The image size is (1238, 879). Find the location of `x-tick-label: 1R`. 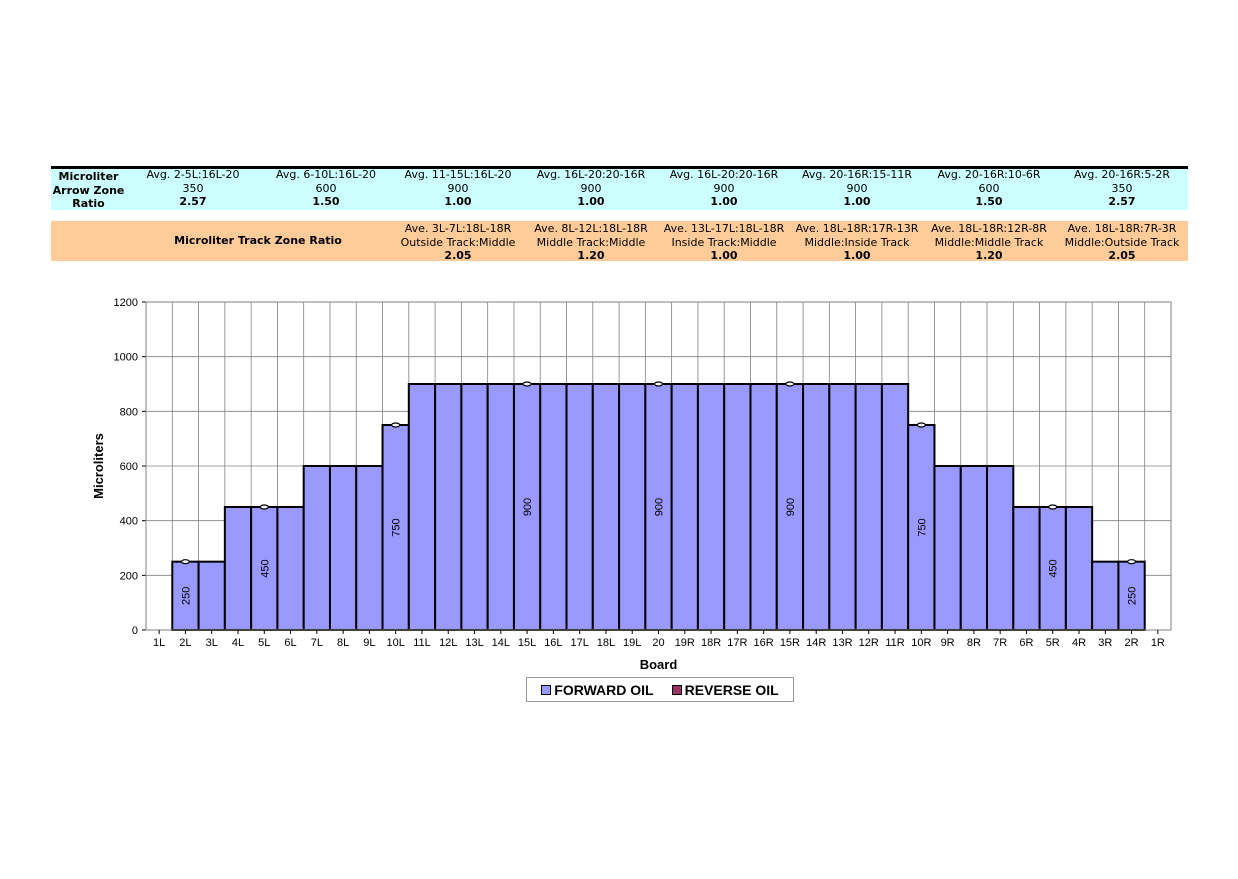

x-tick-label: 1R is located at coordinates (1158, 643).